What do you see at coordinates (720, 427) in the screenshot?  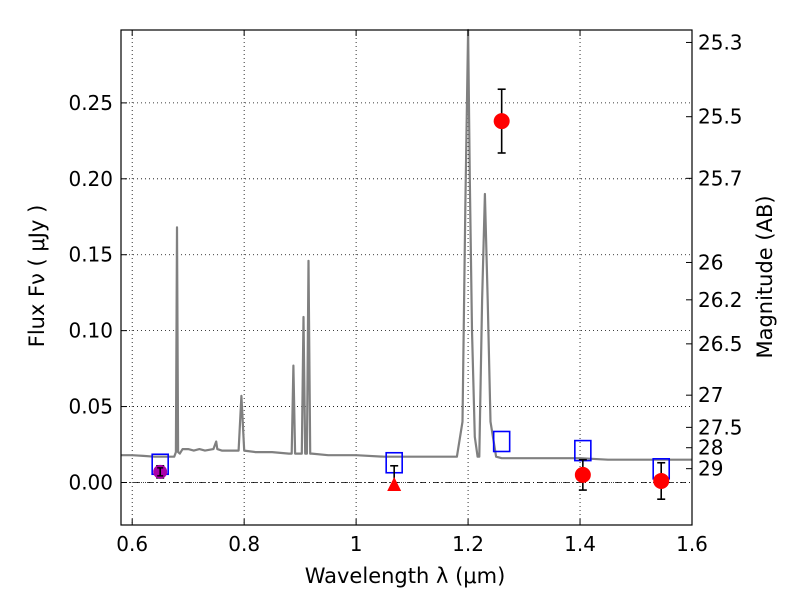 I see `right-tick-label: 27.5` at bounding box center [720, 427].